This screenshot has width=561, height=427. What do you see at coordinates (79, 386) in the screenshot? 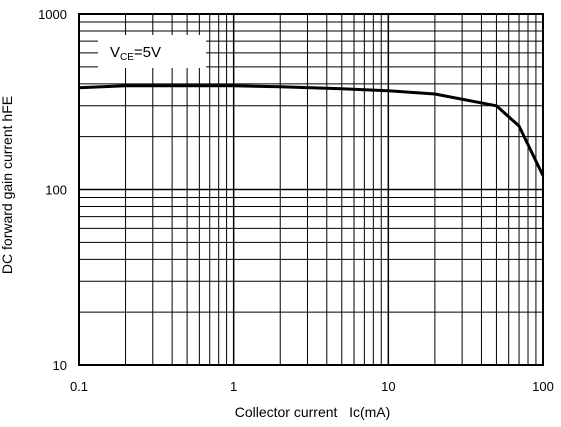
I see `x-tick-label: 0.1` at bounding box center [79, 386].